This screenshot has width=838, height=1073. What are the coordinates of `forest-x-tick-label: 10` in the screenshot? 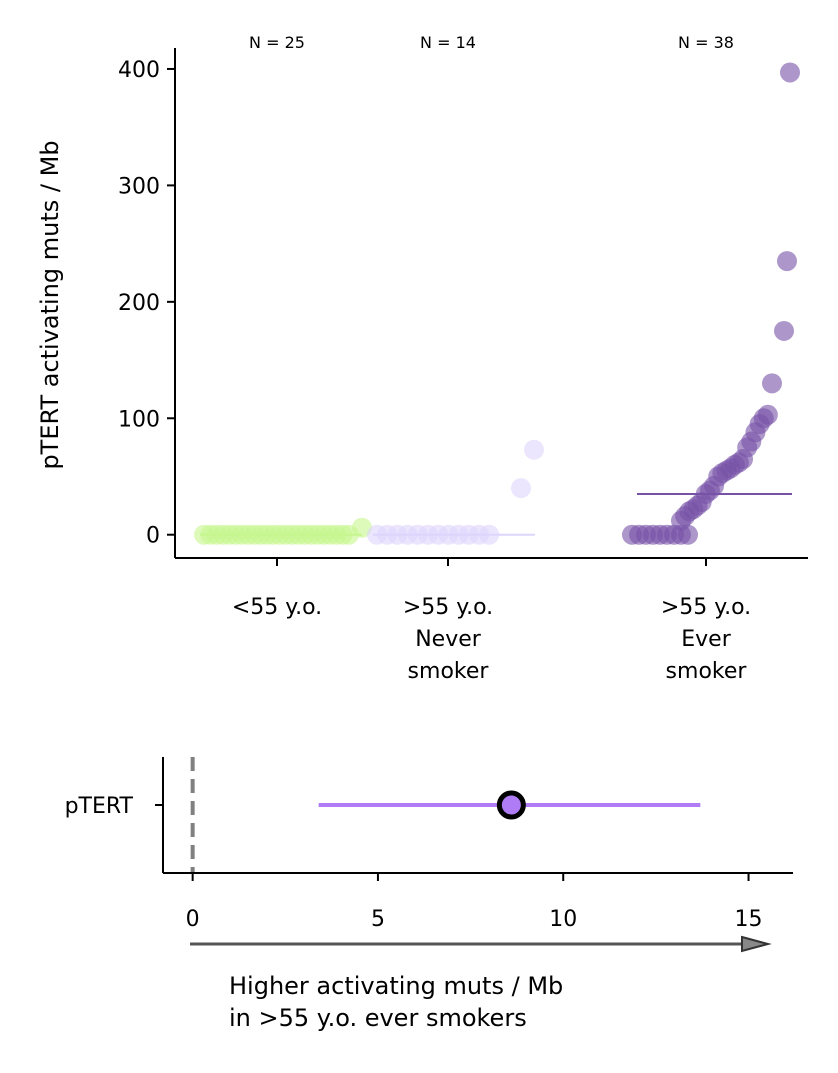 It's located at (563, 919).